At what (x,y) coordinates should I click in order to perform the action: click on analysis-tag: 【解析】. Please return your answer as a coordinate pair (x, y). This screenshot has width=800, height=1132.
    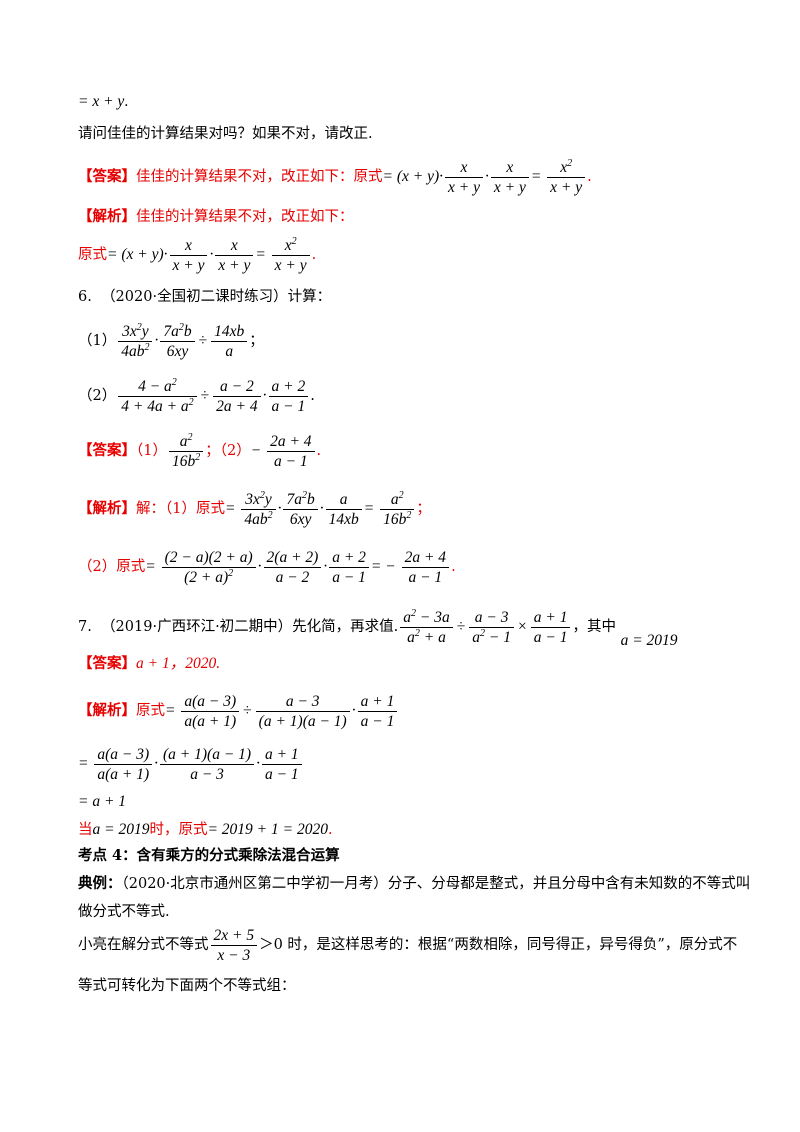
    Looking at the image, I should click on (107, 216).